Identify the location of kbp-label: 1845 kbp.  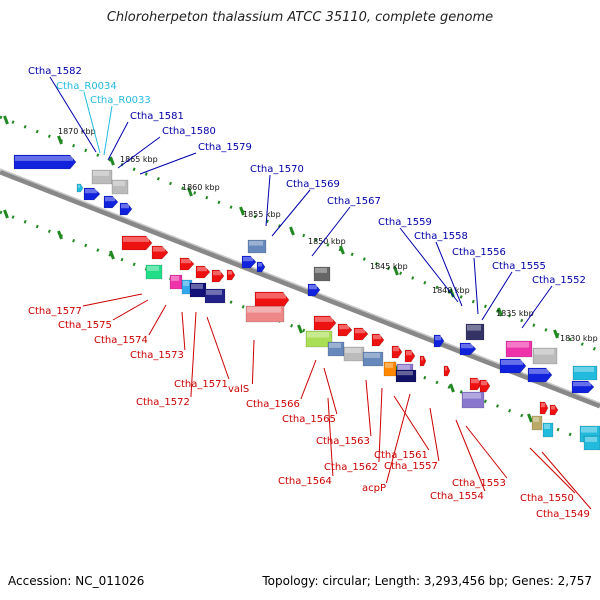
(389, 266).